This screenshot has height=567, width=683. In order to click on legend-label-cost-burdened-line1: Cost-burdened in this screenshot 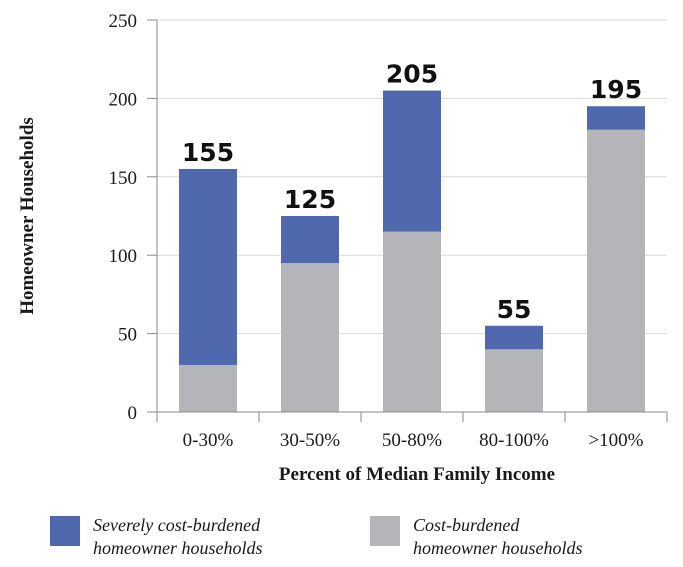, I will do `click(466, 525)`.